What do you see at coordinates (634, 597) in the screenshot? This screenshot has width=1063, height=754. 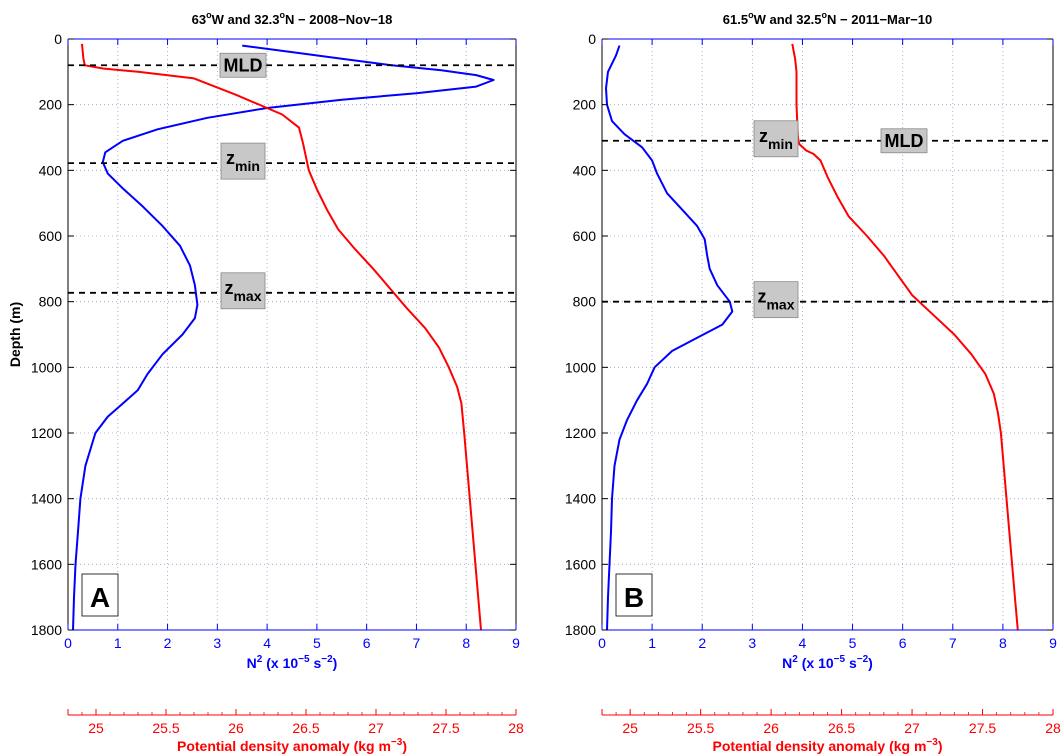 I see `panel-letter: B` at bounding box center [634, 597].